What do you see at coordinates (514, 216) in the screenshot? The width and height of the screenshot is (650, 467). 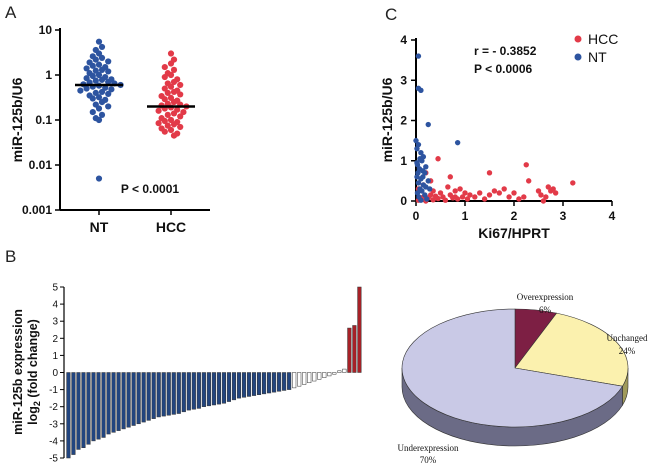 I see `panel-c-x-tick-label: 2` at bounding box center [514, 216].